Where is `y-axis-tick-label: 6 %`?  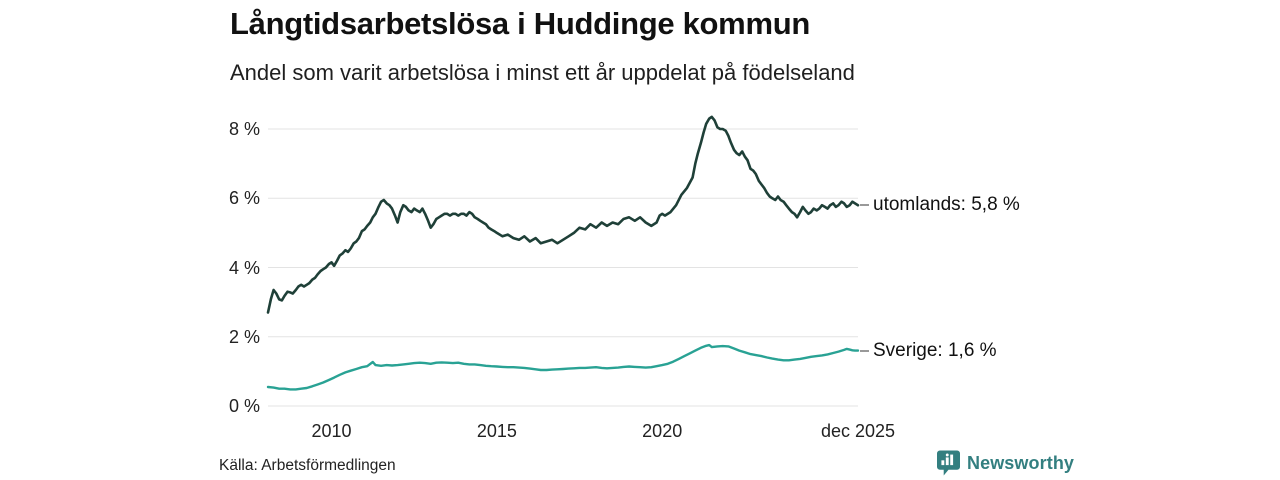
y-axis-tick-label: 6 % is located at coordinates (244, 198).